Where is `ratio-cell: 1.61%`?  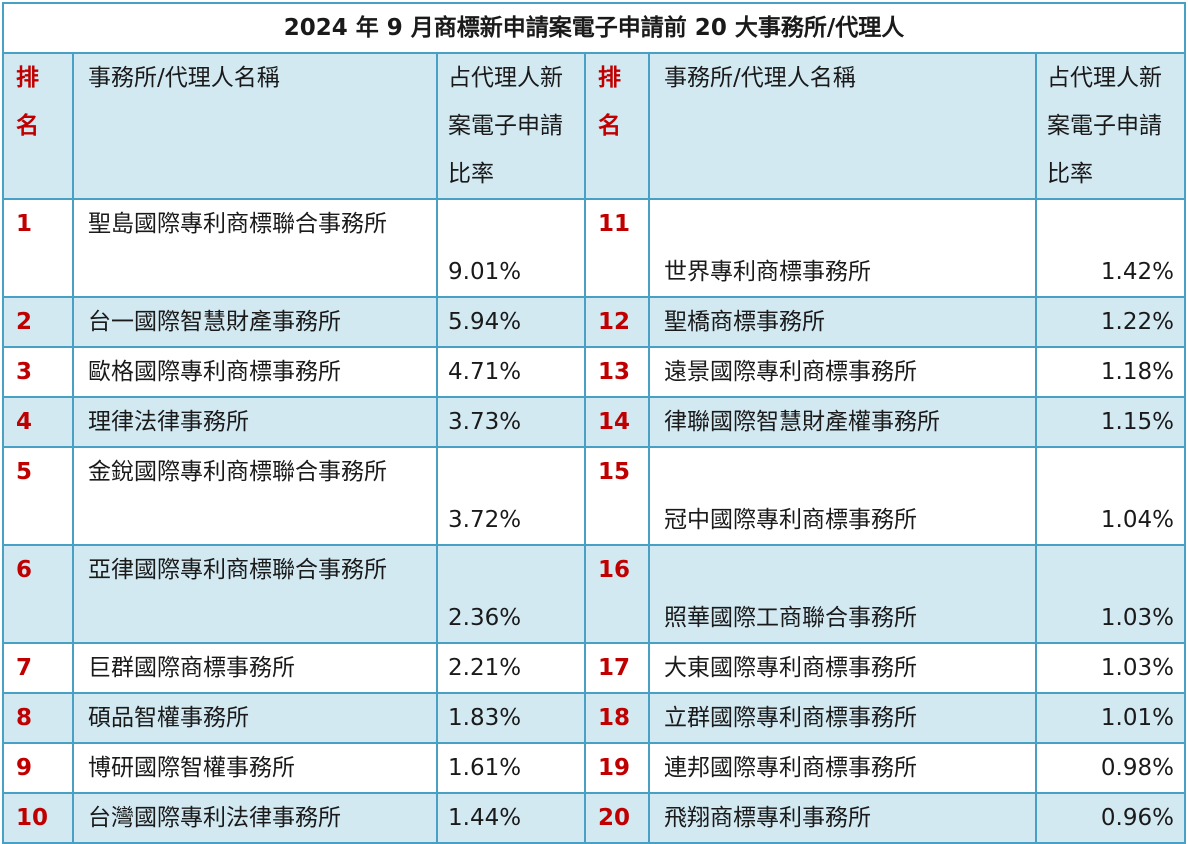 ratio-cell: 1.61% is located at coordinates (511, 768).